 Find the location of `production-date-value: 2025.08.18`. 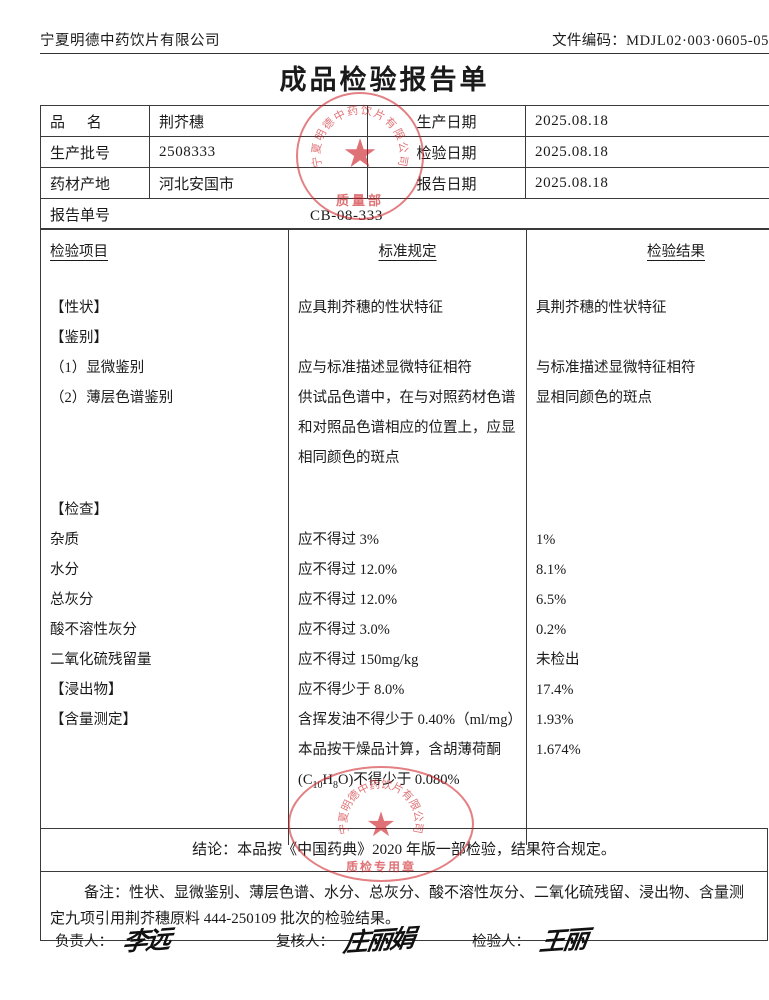

production-date-value: 2025.08.18 is located at coordinates (647, 121).